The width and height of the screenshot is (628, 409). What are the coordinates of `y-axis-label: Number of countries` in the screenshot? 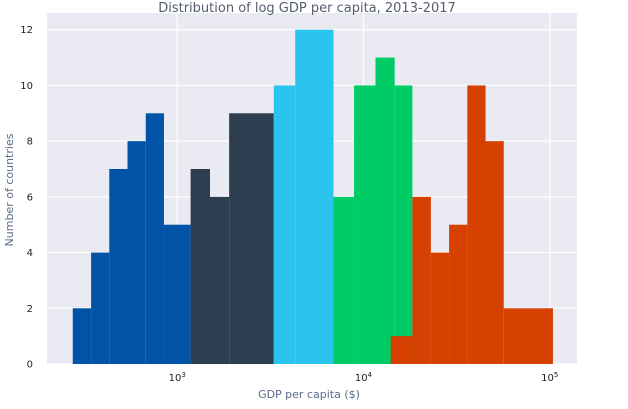 It's located at (9, 189).